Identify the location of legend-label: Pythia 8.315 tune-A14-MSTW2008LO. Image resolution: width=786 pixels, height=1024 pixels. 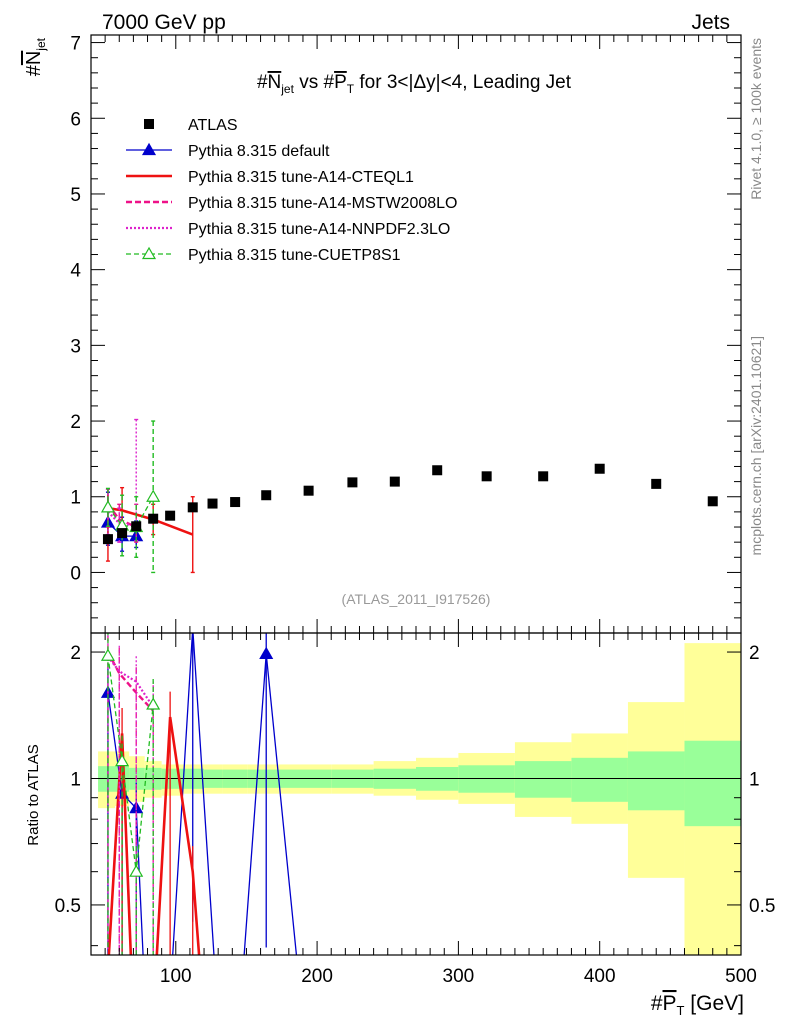
(322, 203).